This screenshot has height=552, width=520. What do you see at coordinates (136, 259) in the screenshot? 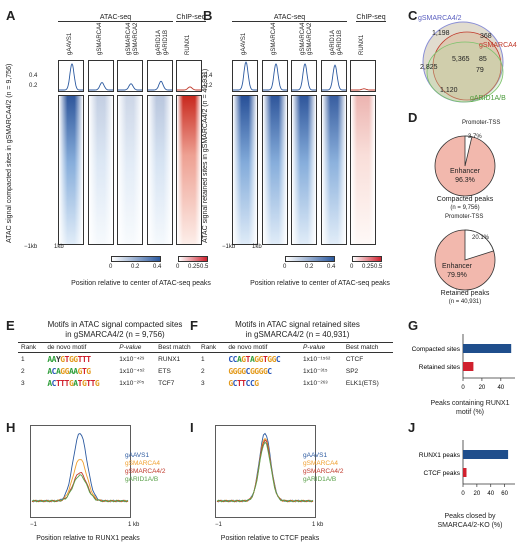
I see `a-colorbar-blue` at bounding box center [136, 259].